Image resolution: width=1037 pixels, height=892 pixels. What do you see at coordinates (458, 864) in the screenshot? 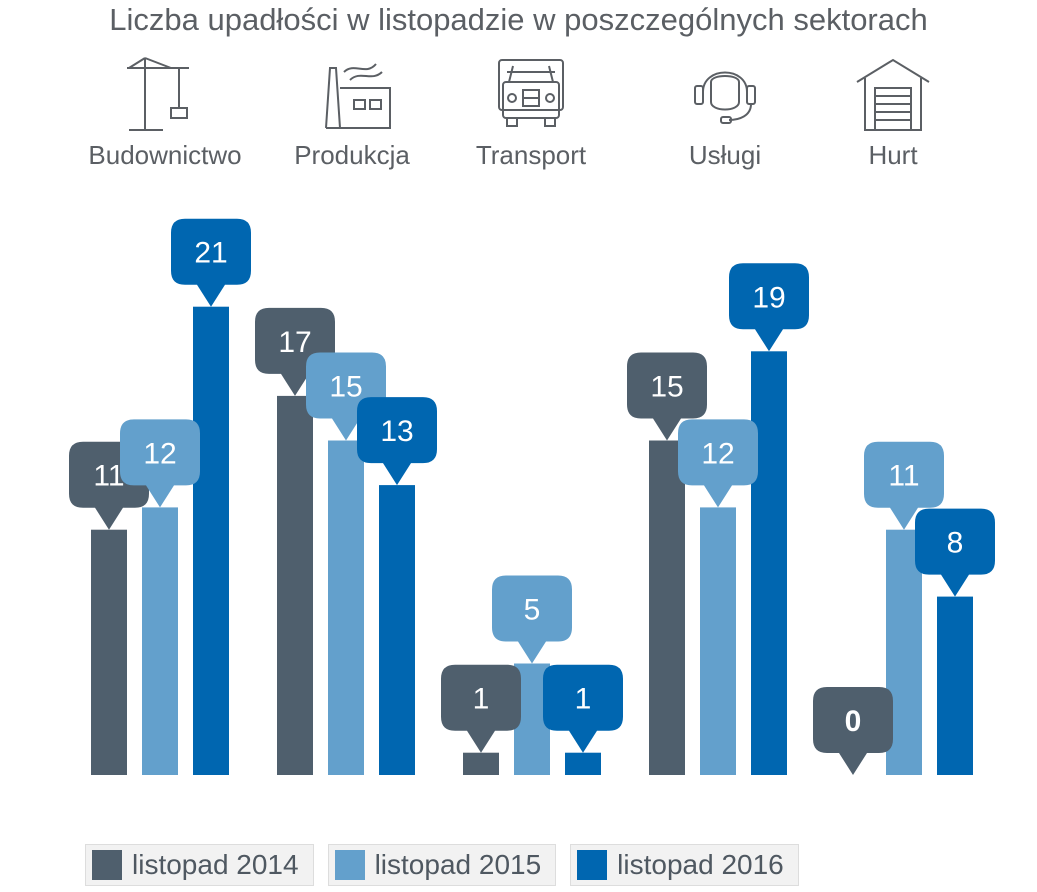
I see `legend-label: listopad 2015` at bounding box center [458, 864].